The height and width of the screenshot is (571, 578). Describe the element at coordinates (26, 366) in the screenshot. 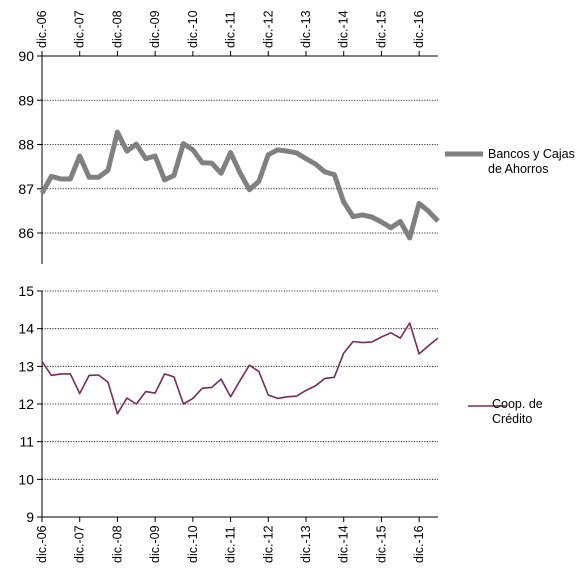

I see `y-tick-label: 13` at that location.